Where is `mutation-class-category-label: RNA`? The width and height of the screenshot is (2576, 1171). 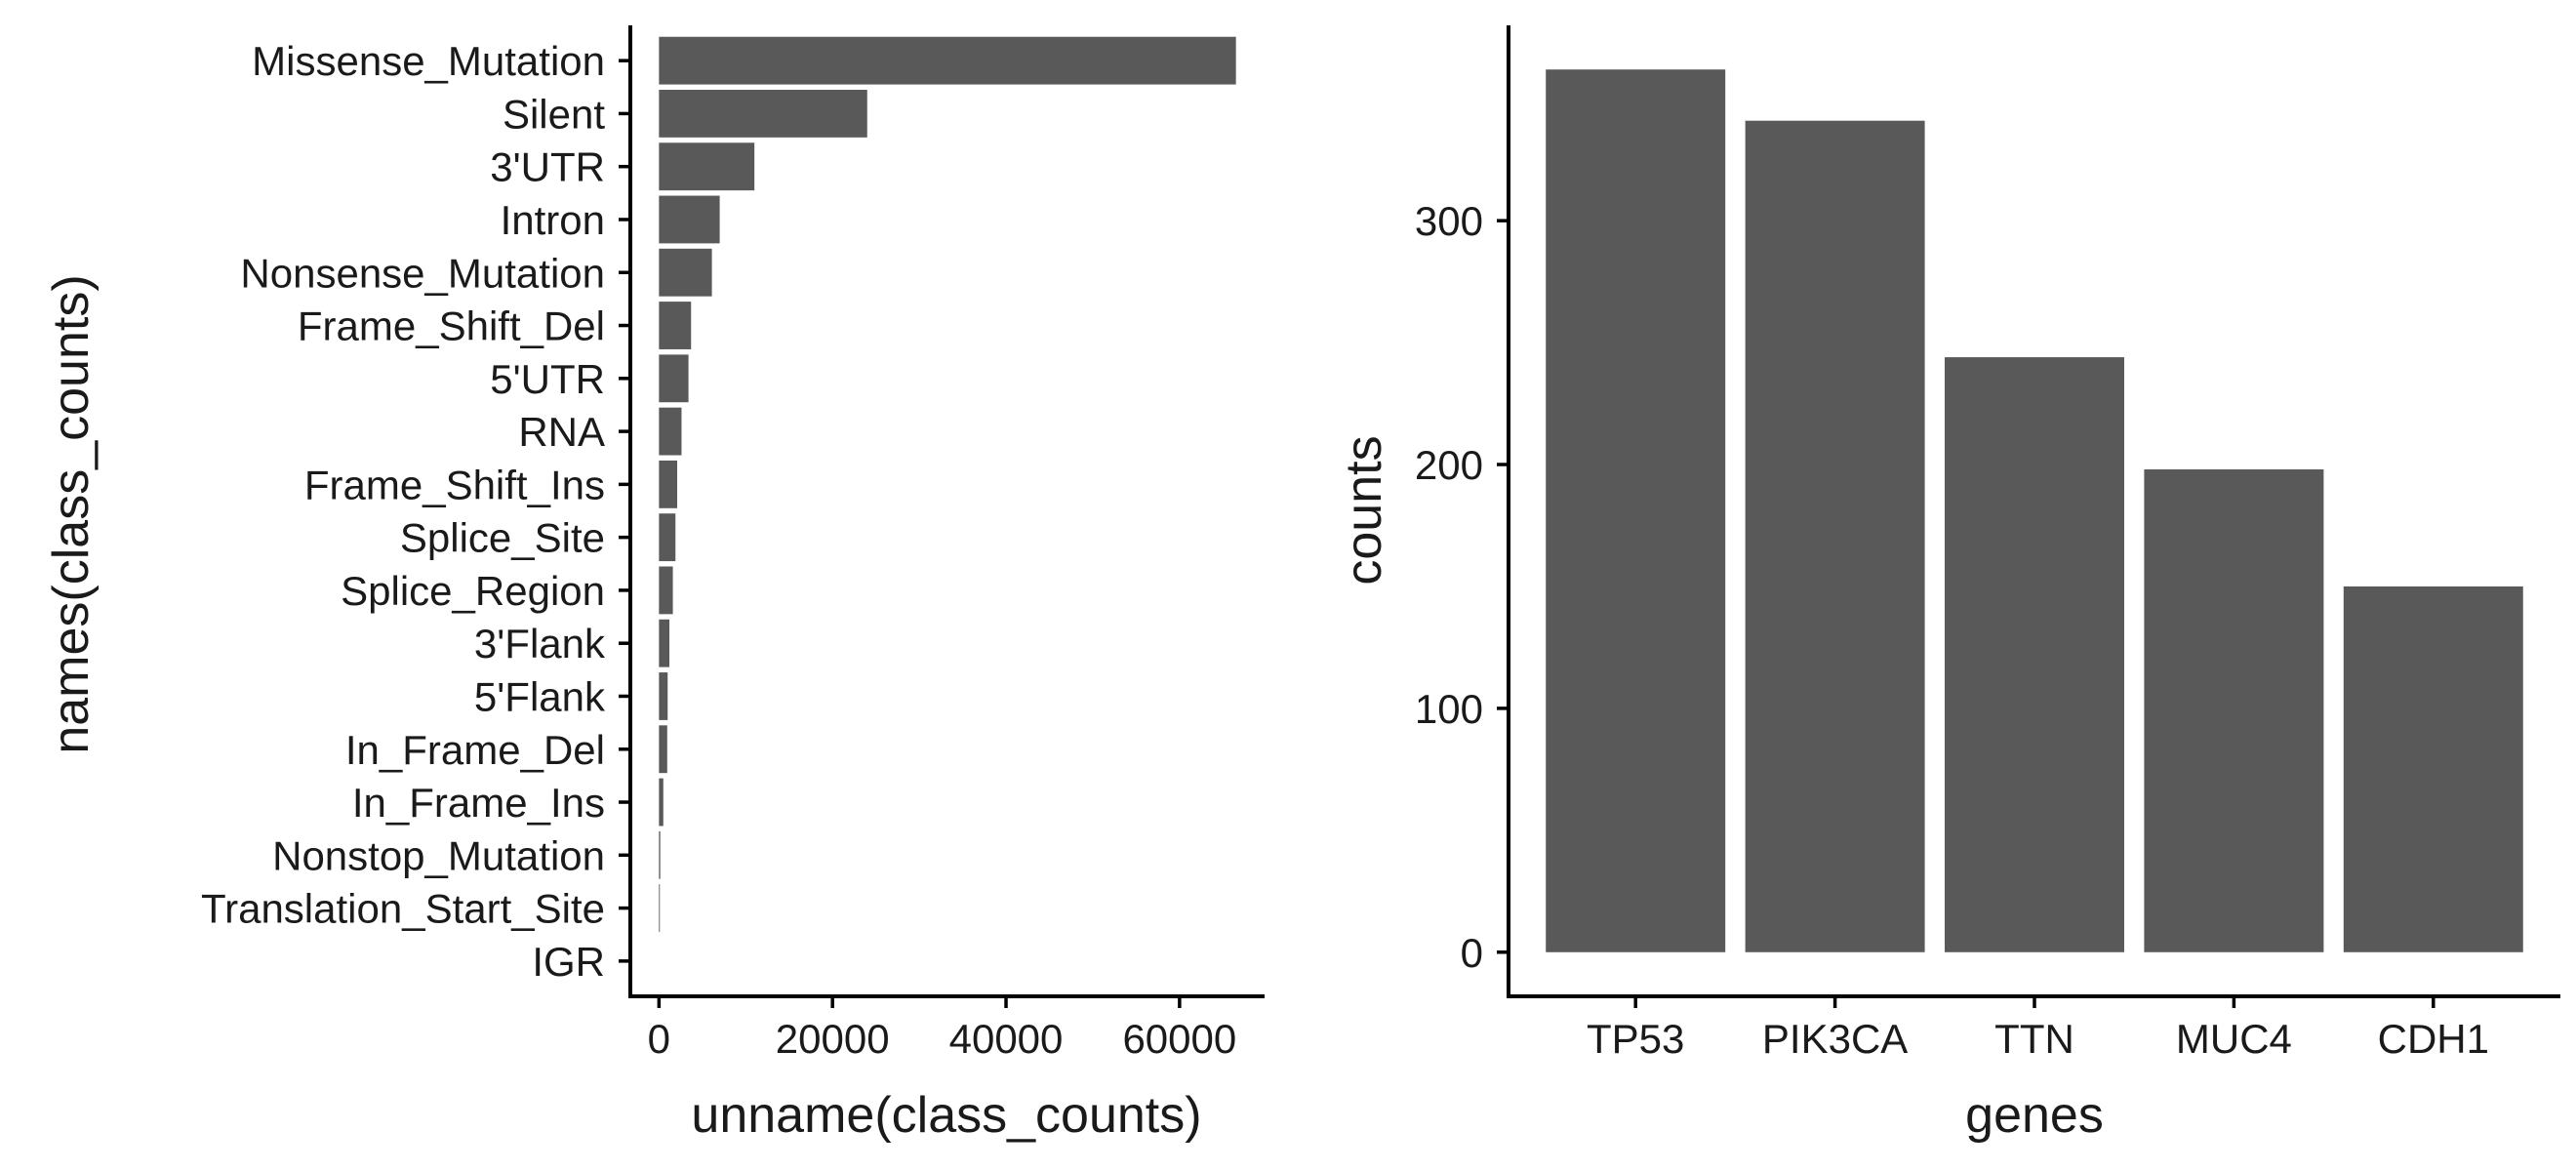 mutation-class-category-label: RNA is located at coordinates (561, 432).